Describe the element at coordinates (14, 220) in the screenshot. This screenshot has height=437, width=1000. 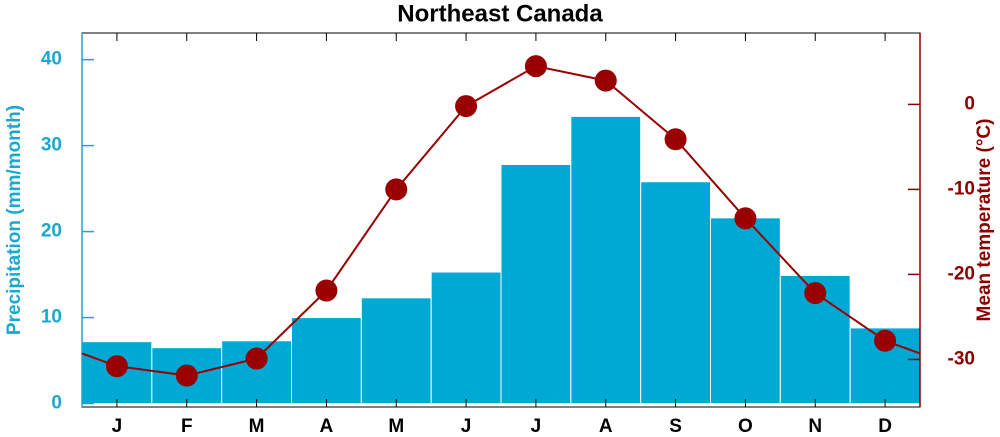
I see `y-axis-label: Precipitation (mm/month)` at that location.